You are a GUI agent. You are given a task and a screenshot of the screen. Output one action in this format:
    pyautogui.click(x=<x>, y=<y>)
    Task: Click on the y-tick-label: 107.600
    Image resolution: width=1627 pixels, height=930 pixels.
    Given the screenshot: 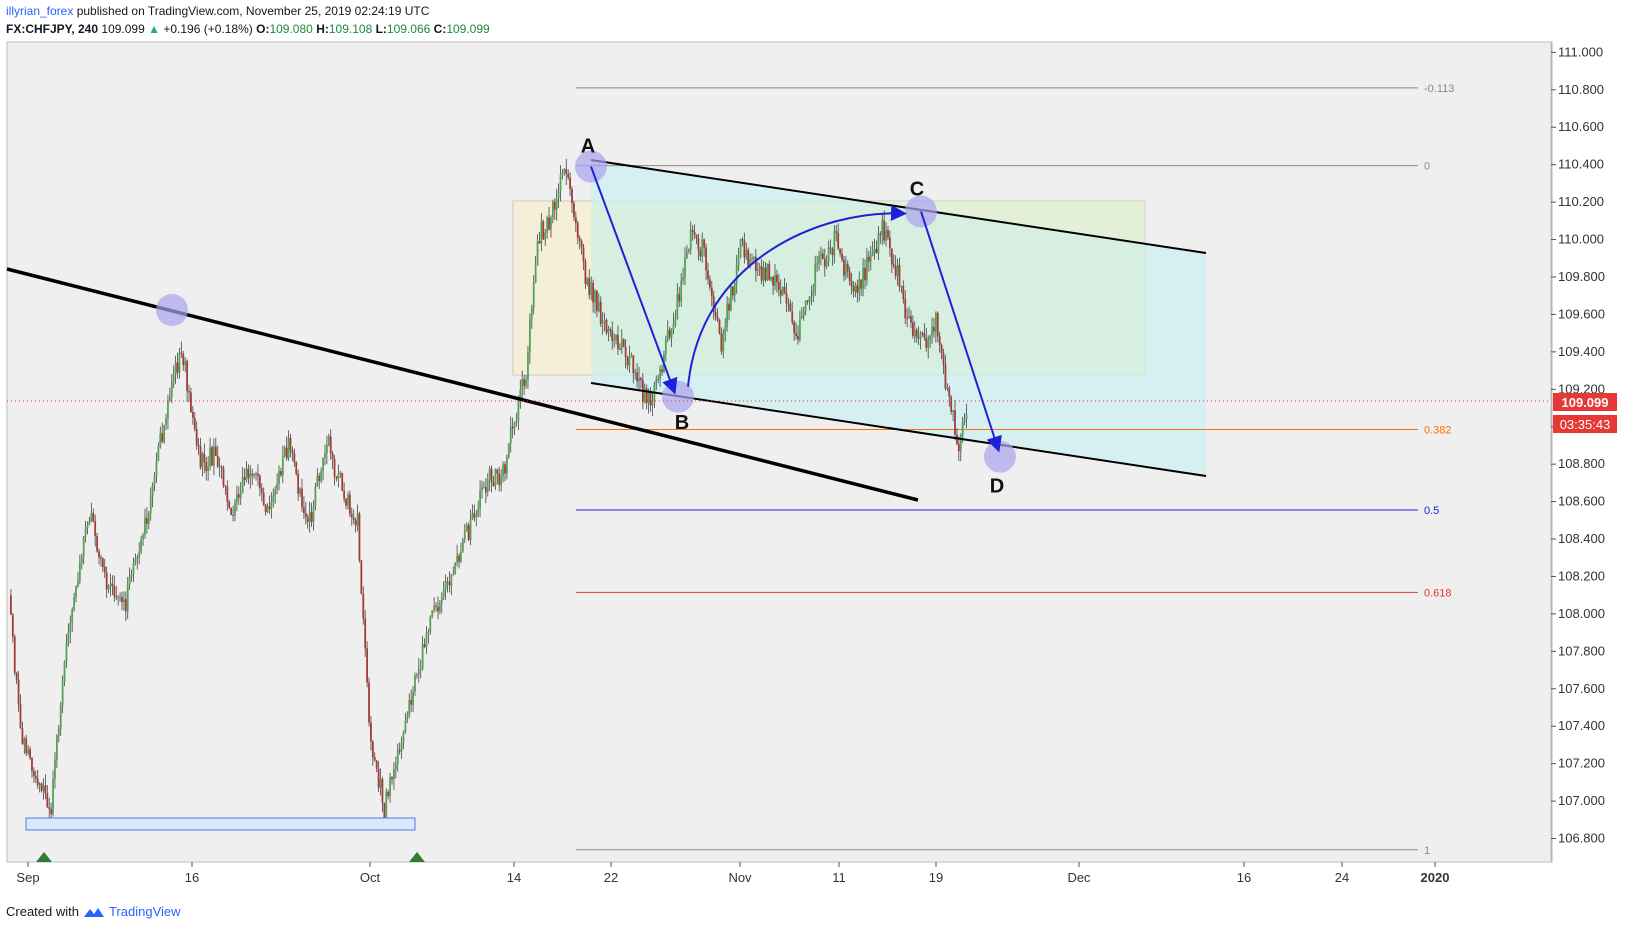 What is the action you would take?
    pyautogui.click(x=1581, y=688)
    